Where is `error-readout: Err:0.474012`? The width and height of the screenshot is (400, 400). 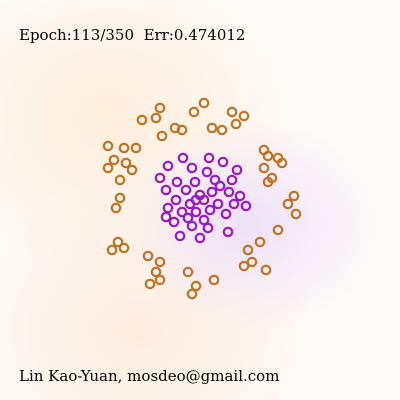
error-readout: Err:0.474012 is located at coordinates (194, 35).